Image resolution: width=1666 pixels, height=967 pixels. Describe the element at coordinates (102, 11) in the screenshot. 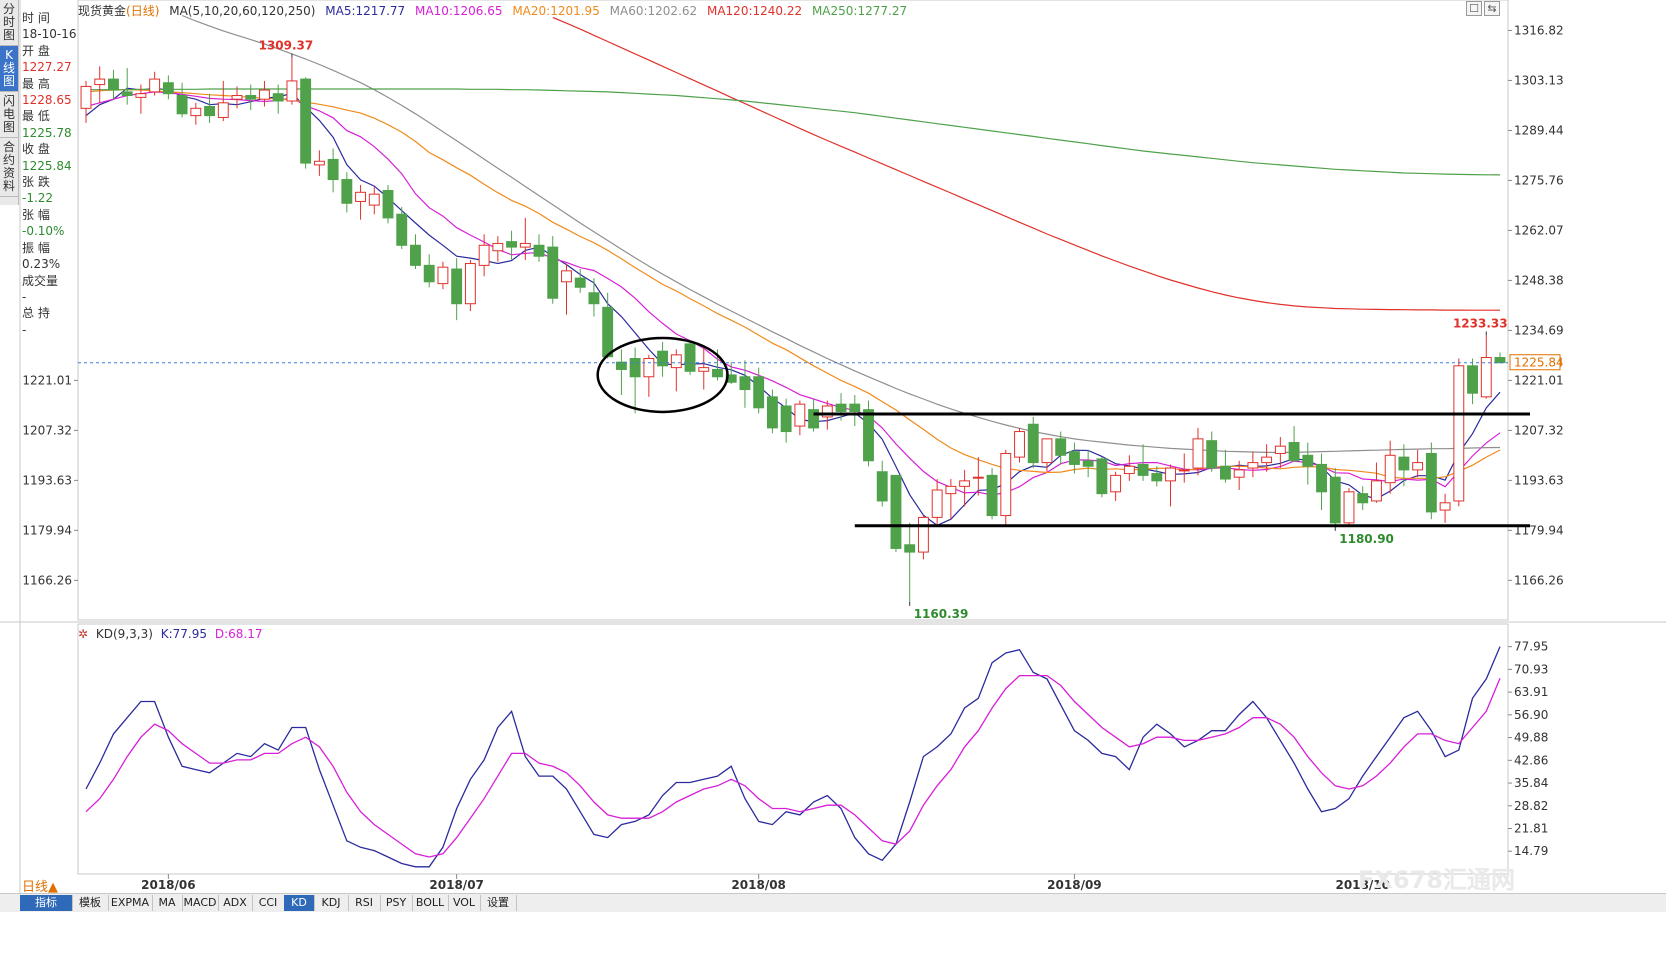

I see `instrument-name: 现货黄金` at that location.